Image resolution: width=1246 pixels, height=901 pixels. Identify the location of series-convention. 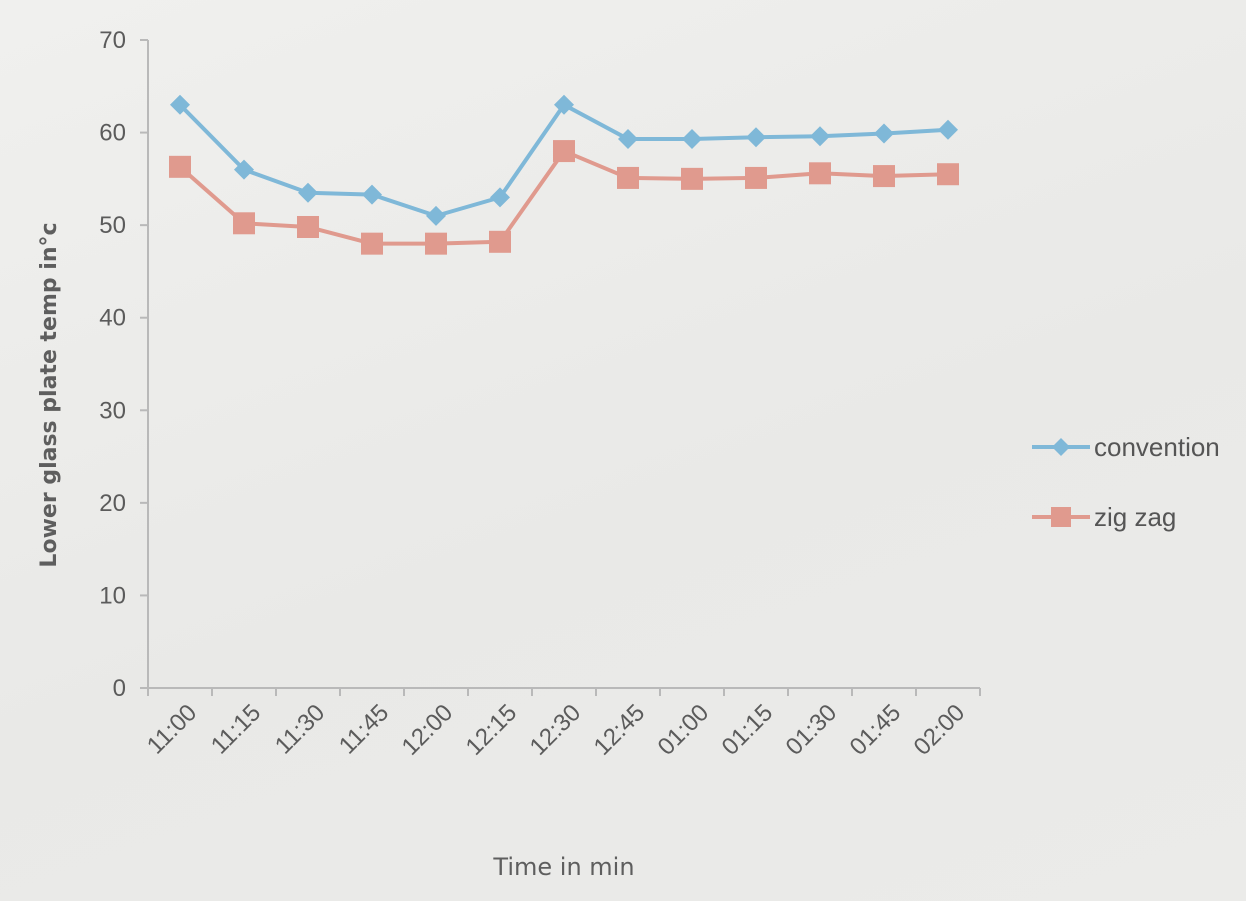
(564, 160).